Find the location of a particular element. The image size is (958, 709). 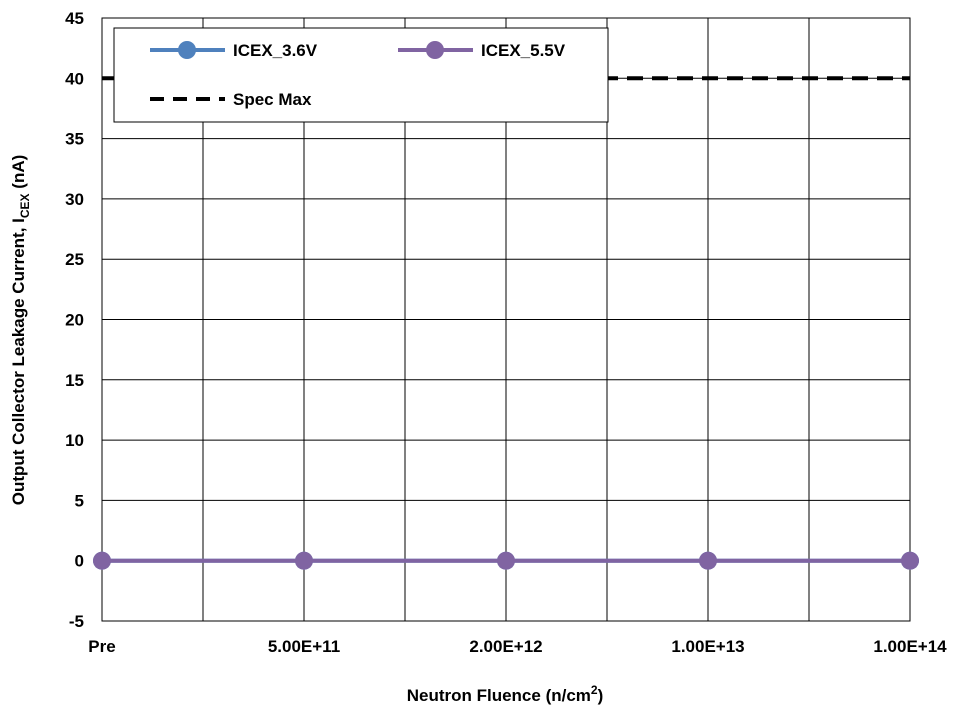

legend-label: ICEX_3.6V is located at coordinates (275, 50).